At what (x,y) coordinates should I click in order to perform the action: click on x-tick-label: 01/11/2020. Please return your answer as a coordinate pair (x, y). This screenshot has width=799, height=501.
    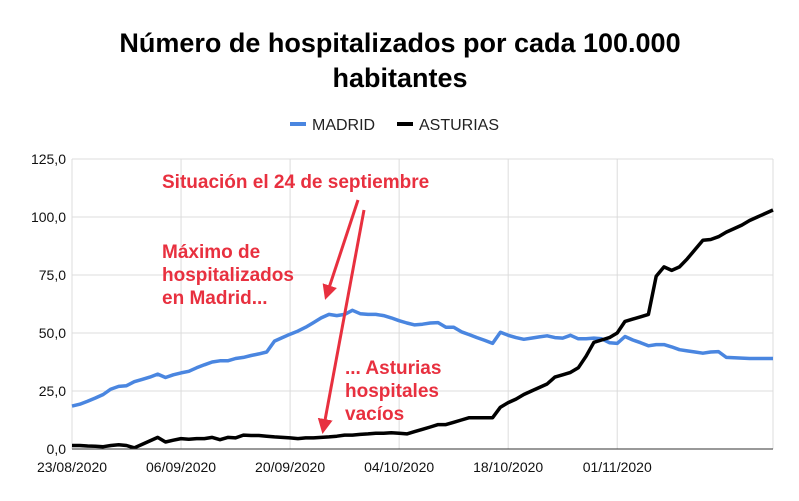
    Looking at the image, I should click on (617, 467).